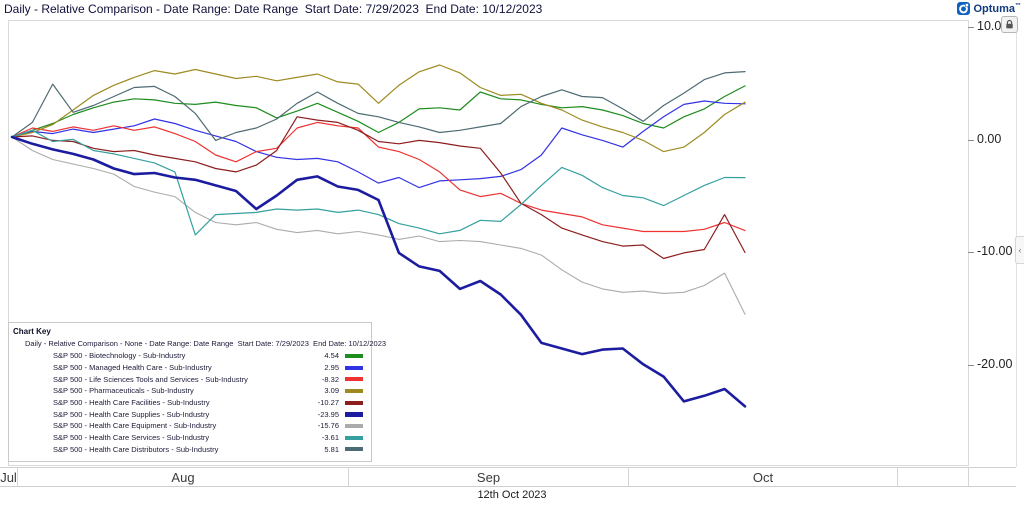  Describe the element at coordinates (331, 356) in the screenshot. I see `chart-key-value: 4.54` at that location.